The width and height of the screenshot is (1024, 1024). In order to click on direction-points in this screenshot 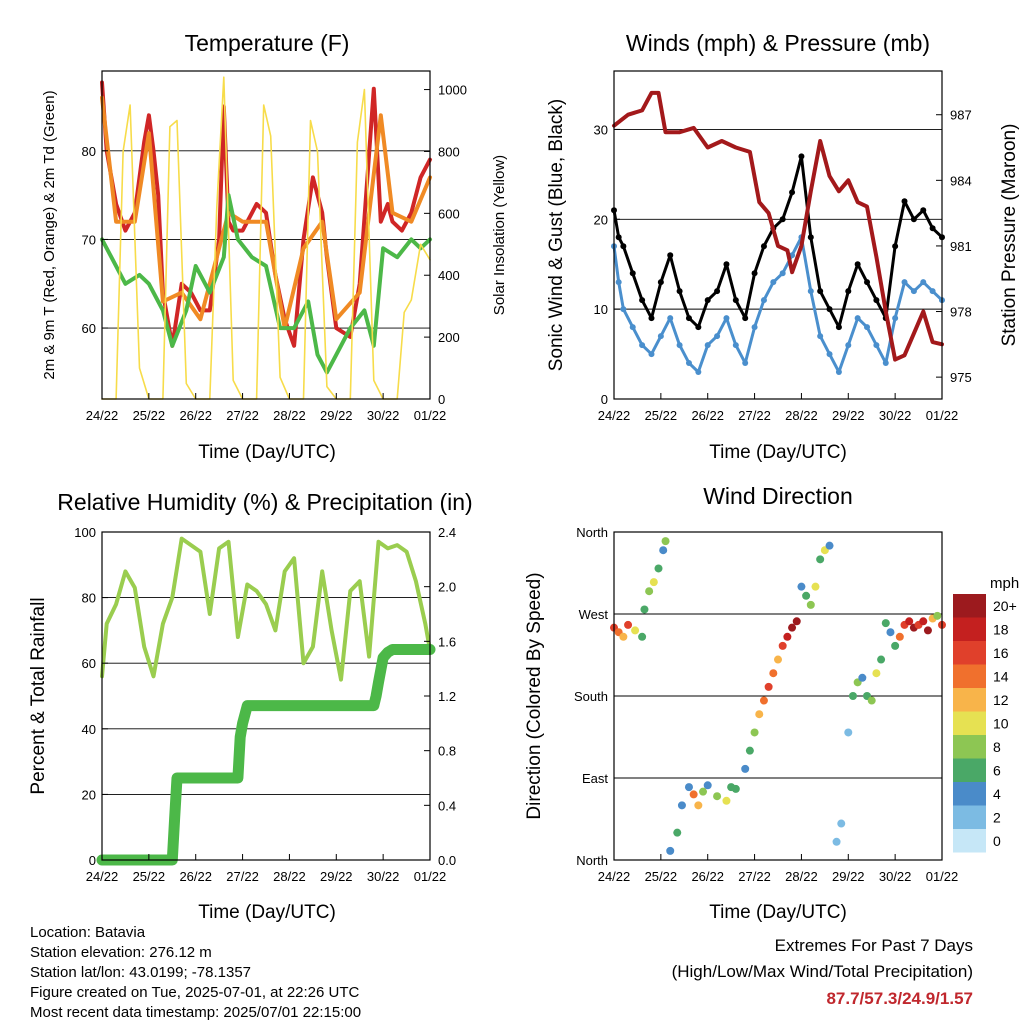, I will do `click(778, 696)`.